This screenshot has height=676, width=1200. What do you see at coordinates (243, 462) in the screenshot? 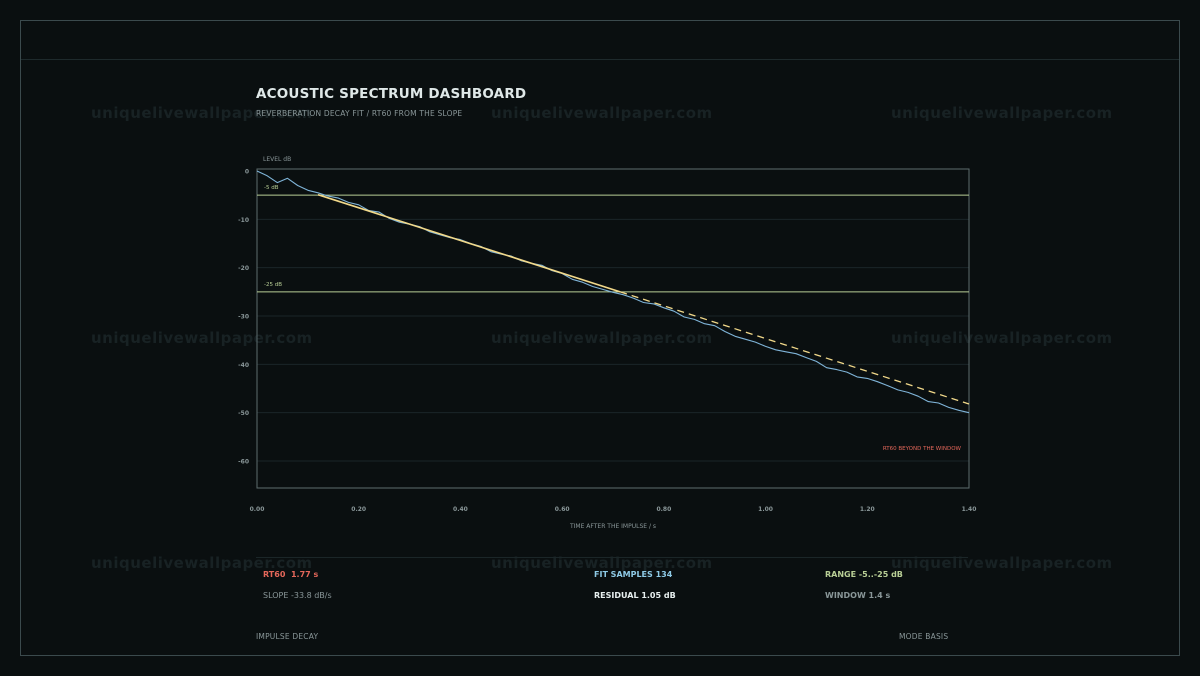
I see `y-tick-label: -60` at bounding box center [243, 462].